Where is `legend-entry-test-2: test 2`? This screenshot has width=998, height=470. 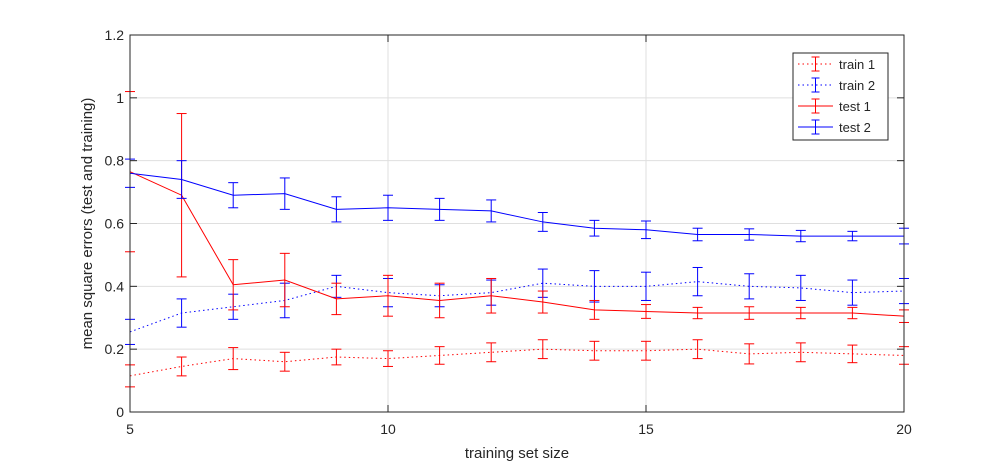
legend-entry-test-2: test 2 is located at coordinates (834, 127).